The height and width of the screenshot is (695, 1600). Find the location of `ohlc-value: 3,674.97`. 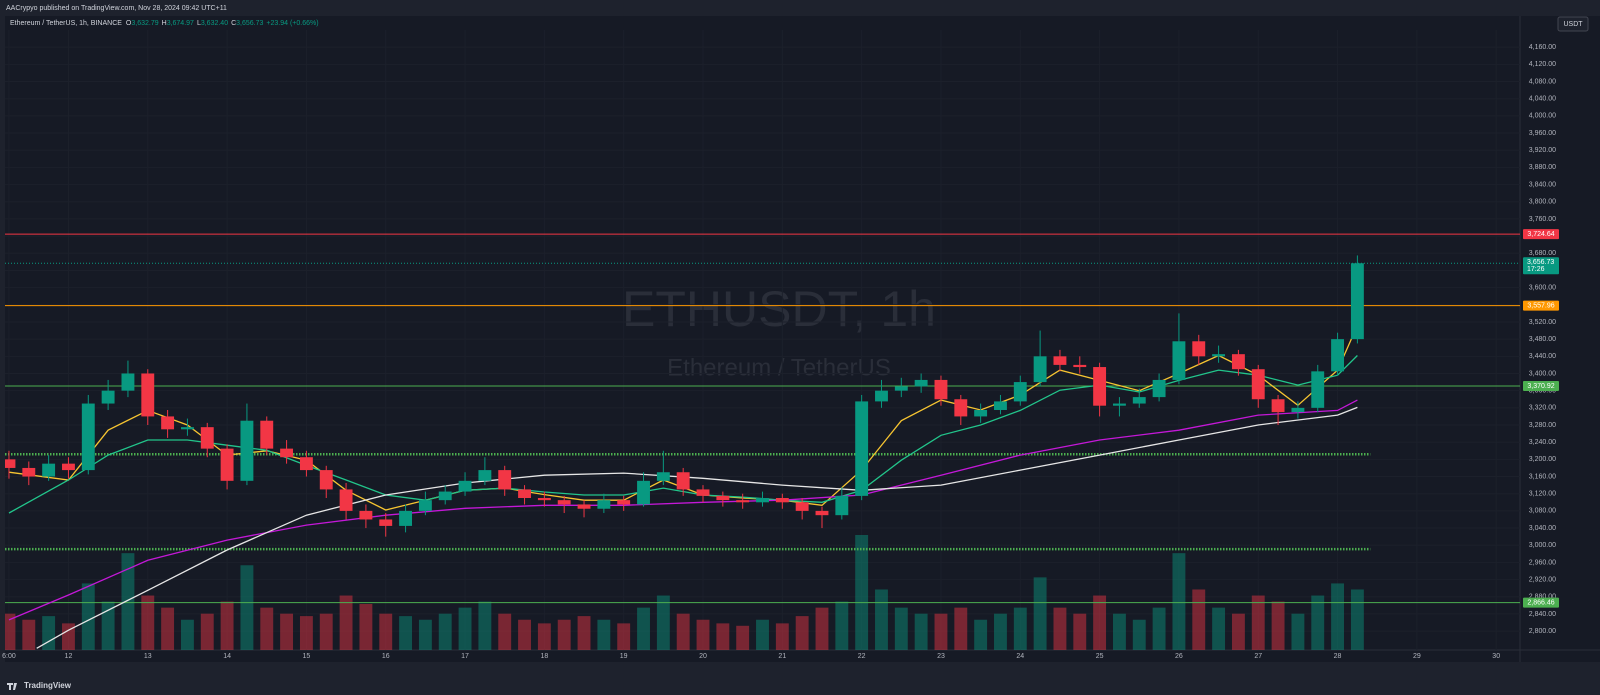

ohlc-value: 3,674.97 is located at coordinates (180, 23).